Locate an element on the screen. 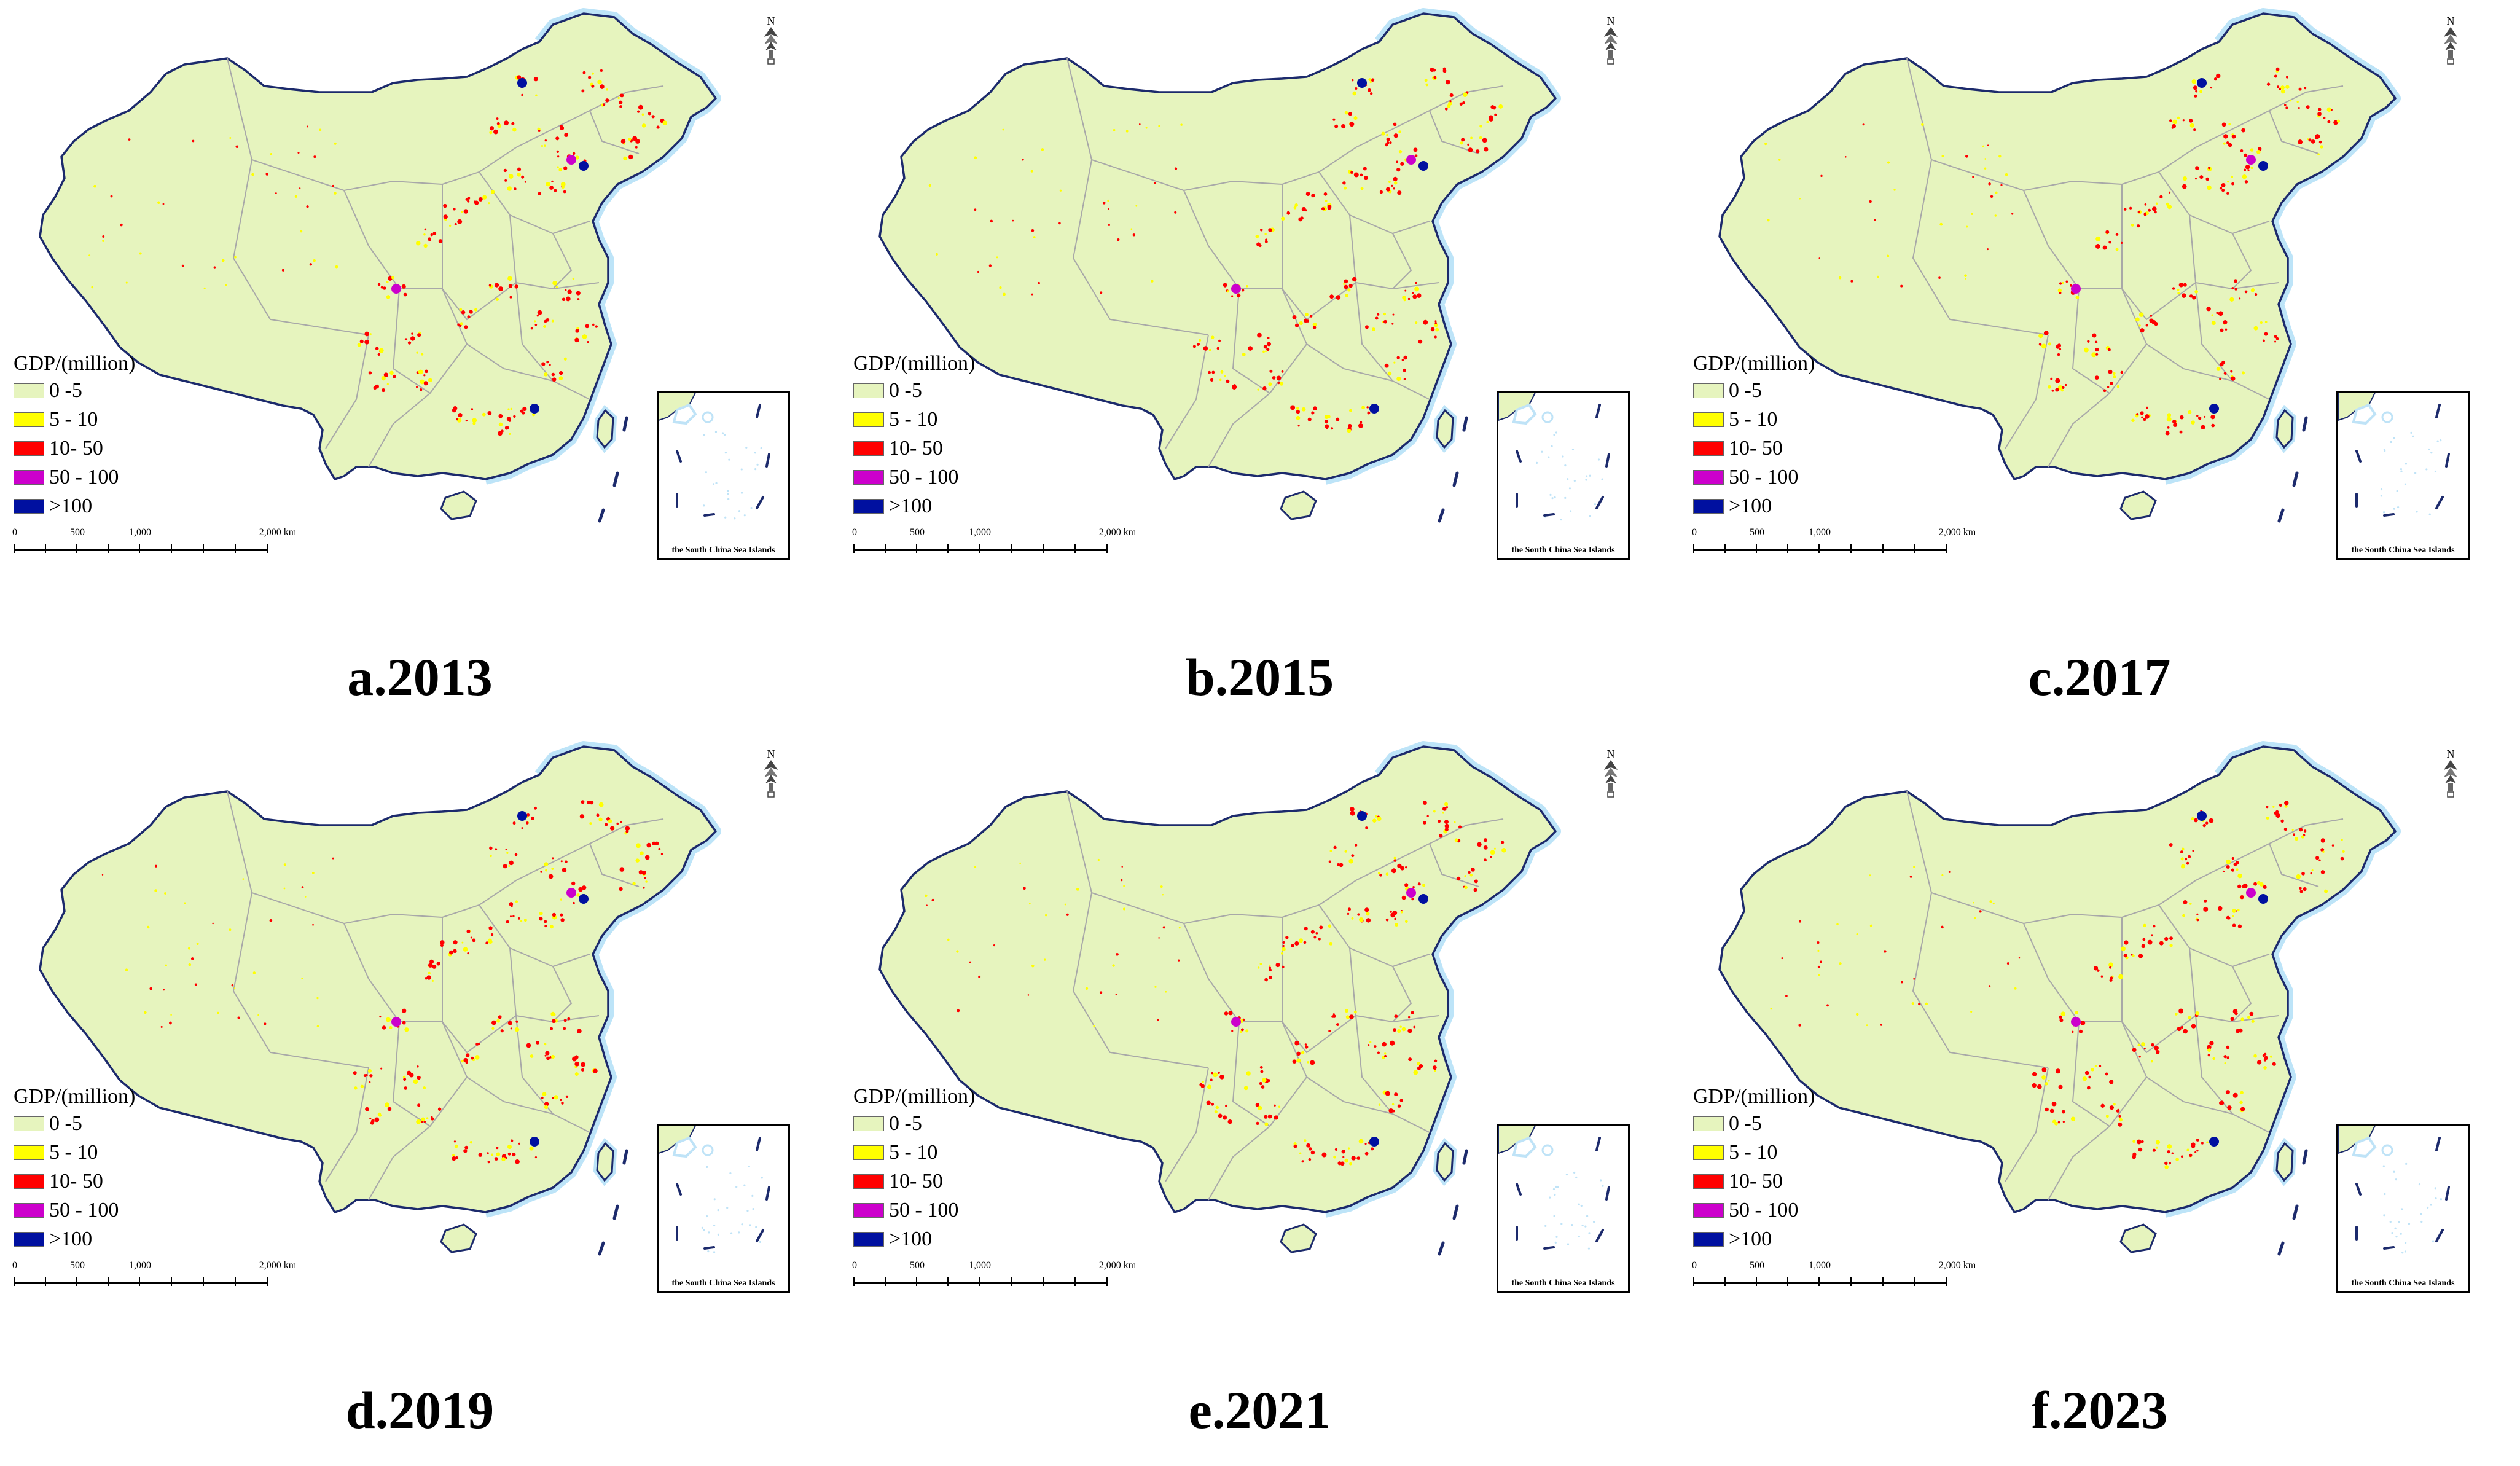  panel-caption: f.2023 is located at coordinates (2099, 1410).